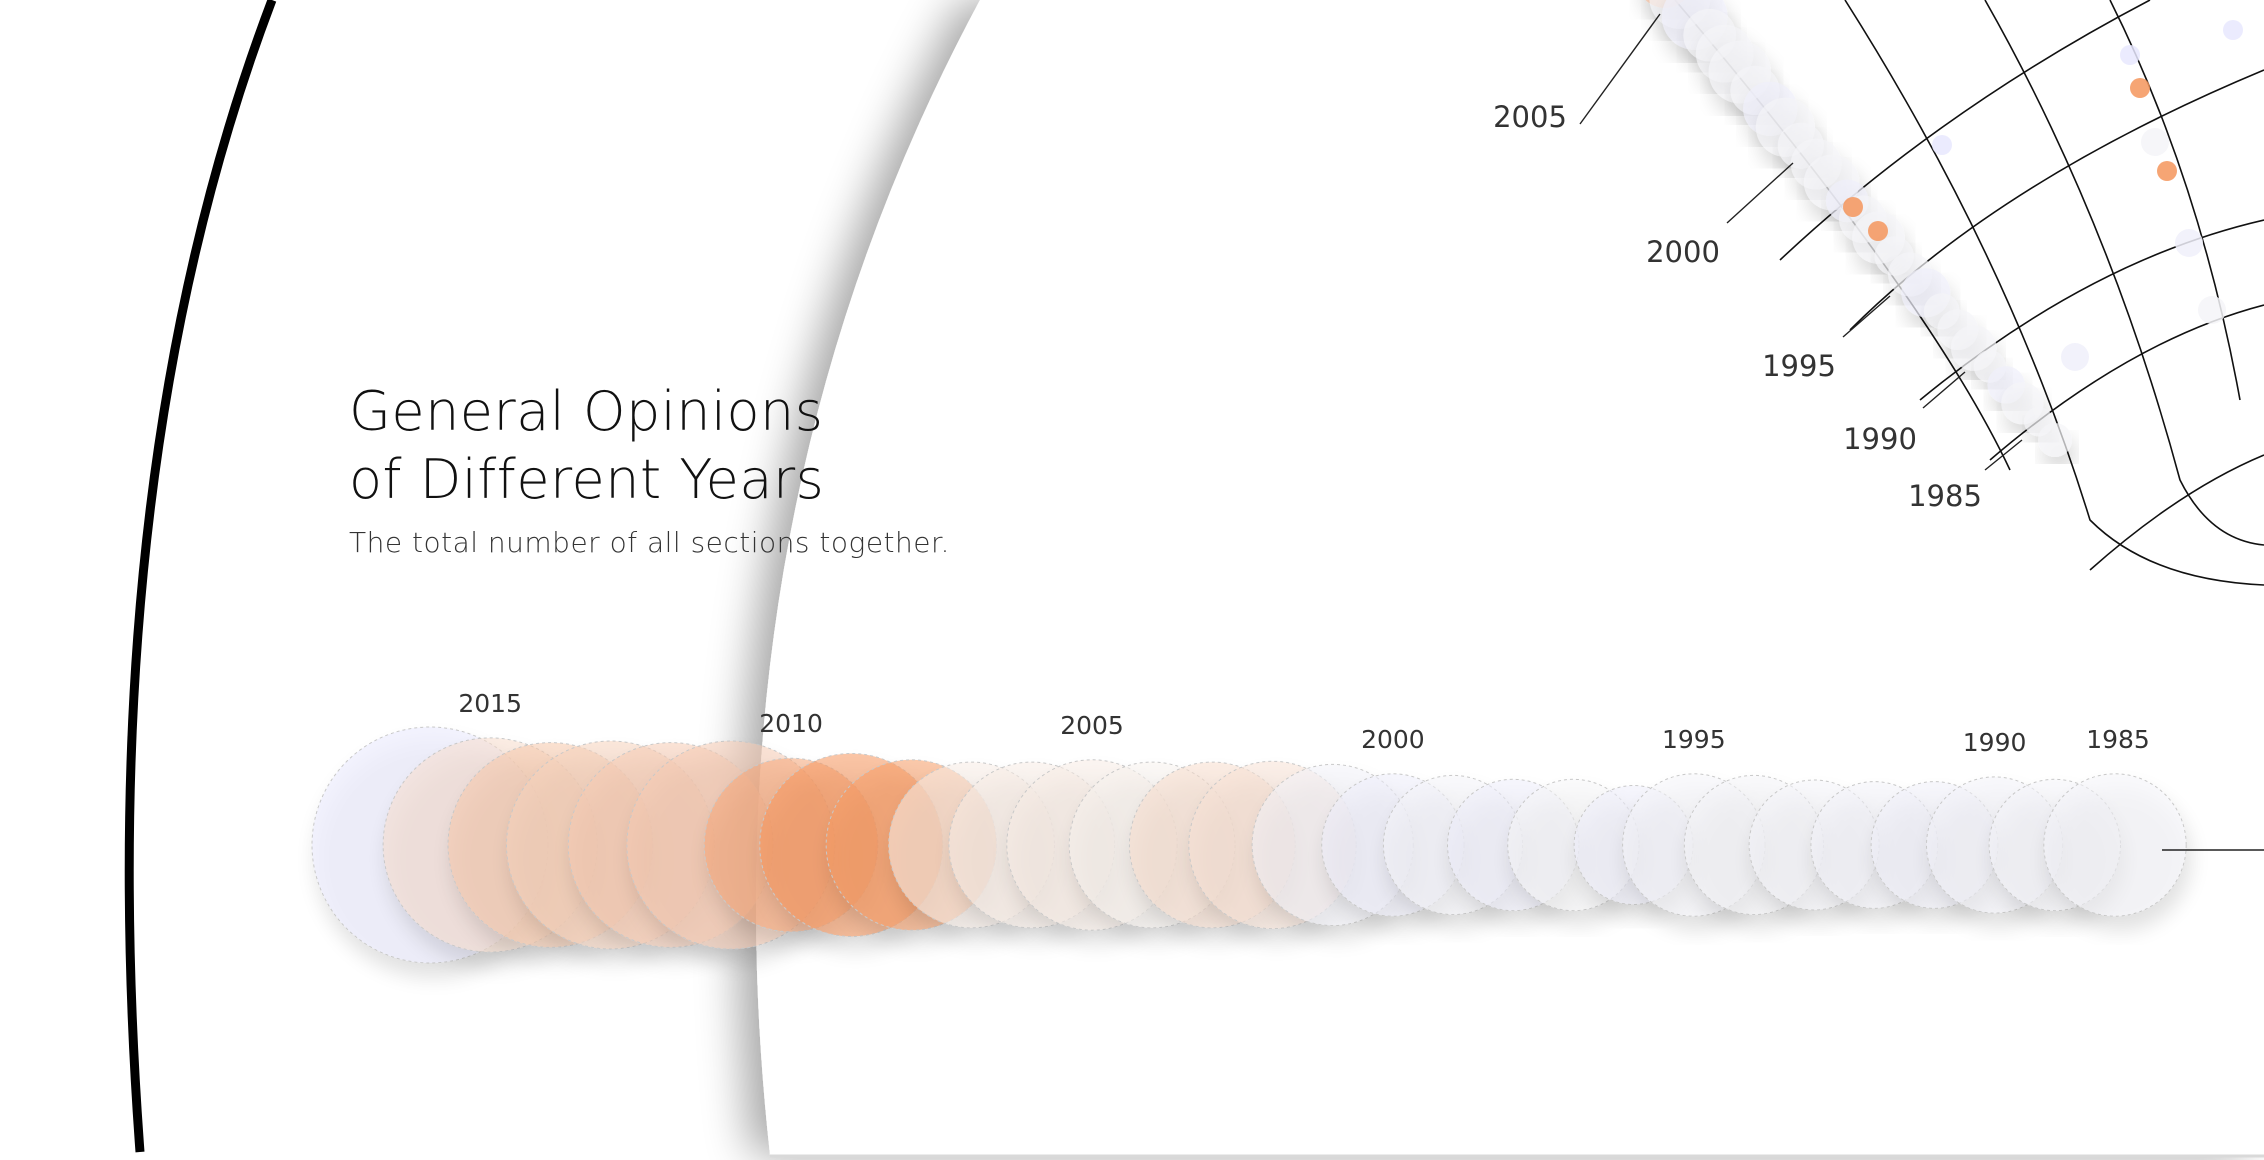 The height and width of the screenshot is (1160, 2264). I want to click on x-label-2015: 2015, so click(490, 703).